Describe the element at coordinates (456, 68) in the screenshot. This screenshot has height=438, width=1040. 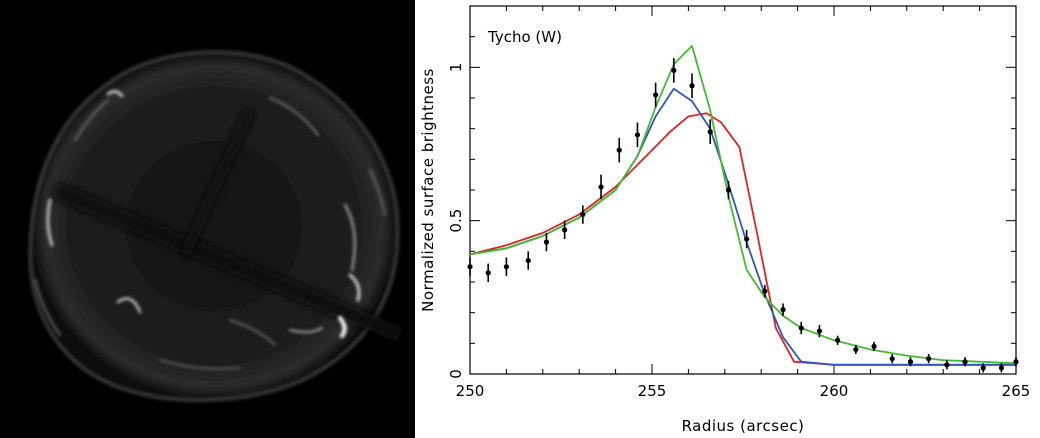
I see `y-tick-label: 1` at that location.